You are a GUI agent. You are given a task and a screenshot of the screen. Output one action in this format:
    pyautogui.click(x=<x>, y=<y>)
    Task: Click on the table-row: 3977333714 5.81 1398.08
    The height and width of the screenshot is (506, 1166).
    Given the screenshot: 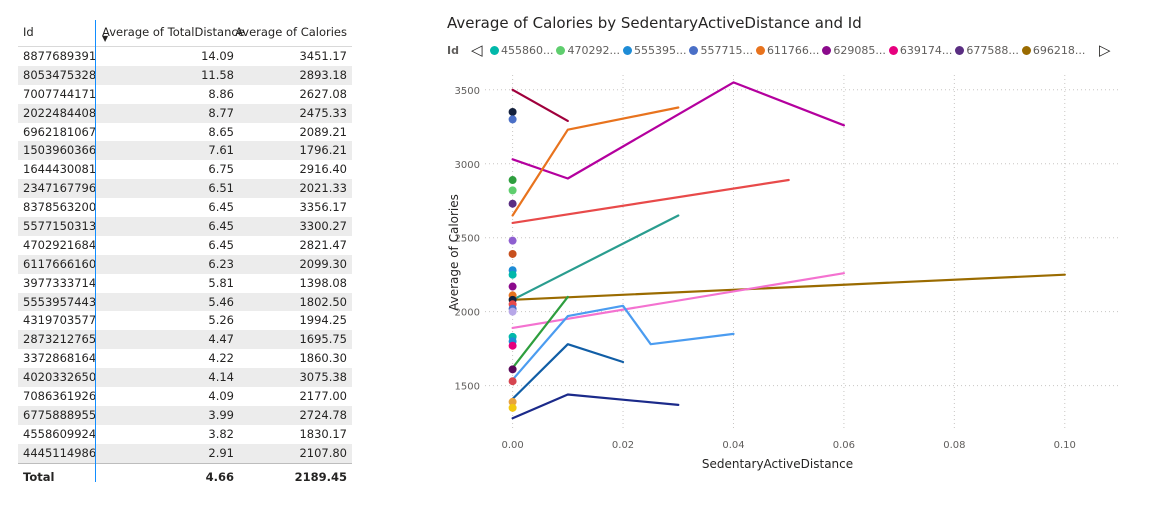 What is the action you would take?
    pyautogui.click(x=185, y=283)
    